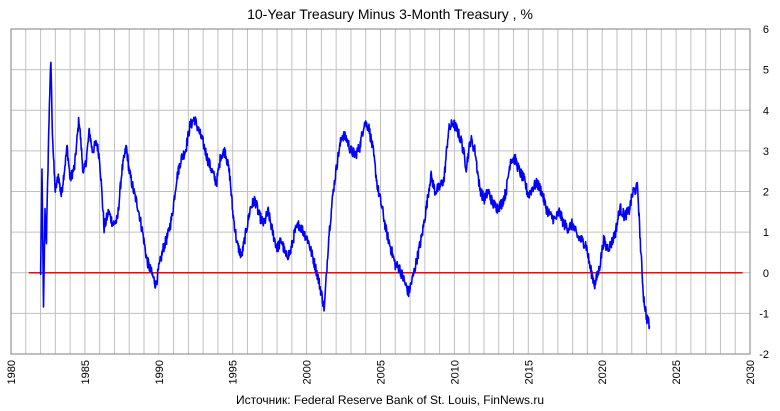 Image resolution: width=780 pixels, height=411 pixels. What do you see at coordinates (751, 372) in the screenshot?
I see `x-tick-label: 2030` at bounding box center [751, 372].